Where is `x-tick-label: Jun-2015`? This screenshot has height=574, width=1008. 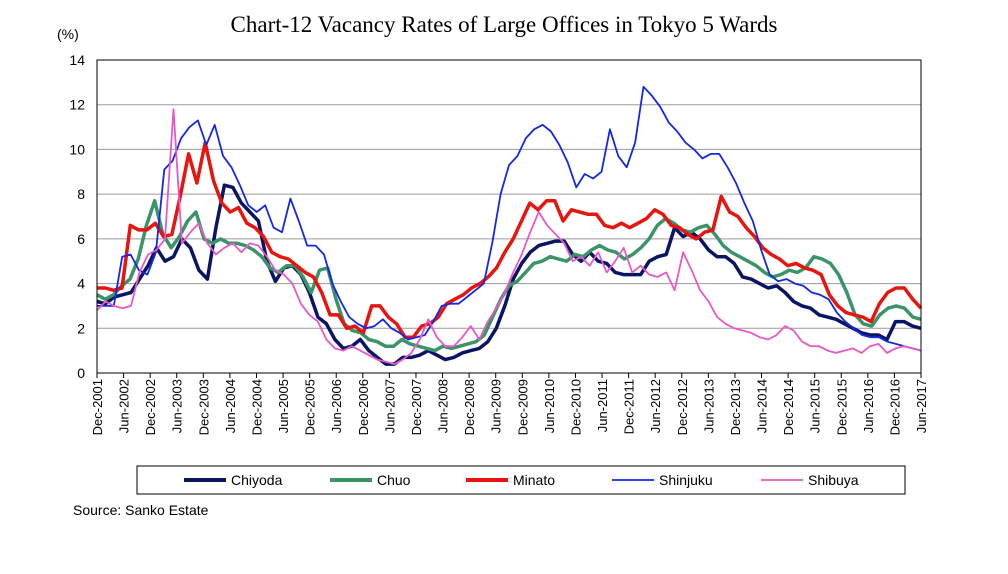
x-tick-label: Jun-2015 is located at coordinates (815, 406).